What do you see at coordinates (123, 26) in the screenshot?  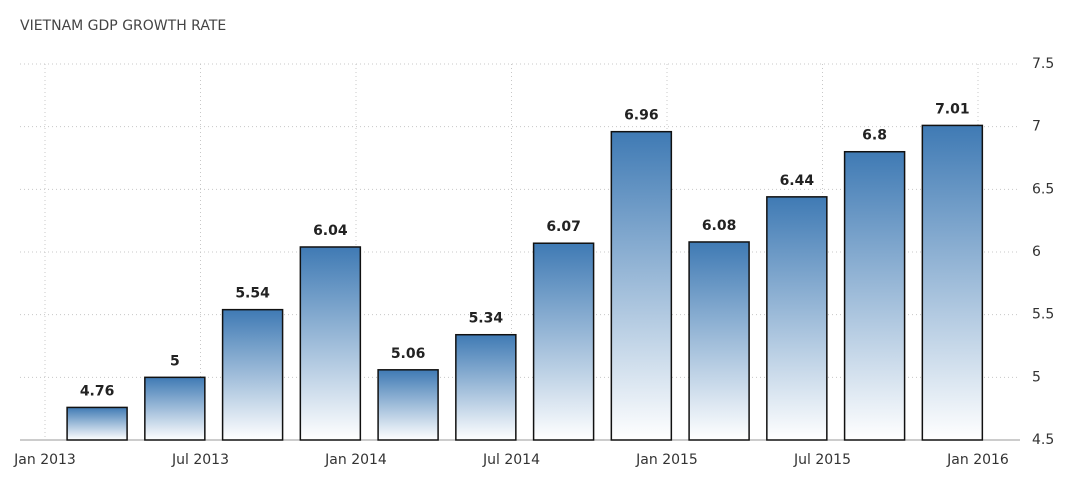 I see `chart-title: VIETNAM GDP GROWTH RATE` at bounding box center [123, 26].